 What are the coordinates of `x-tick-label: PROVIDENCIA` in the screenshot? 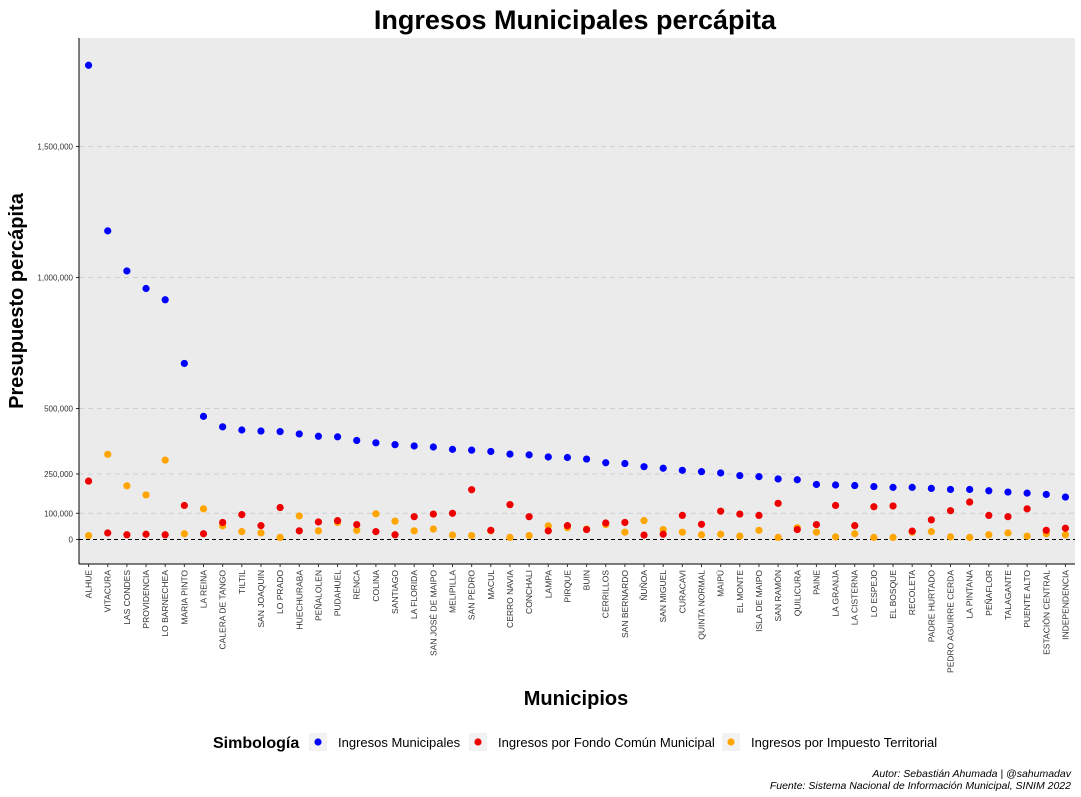 It's located at (146, 599).